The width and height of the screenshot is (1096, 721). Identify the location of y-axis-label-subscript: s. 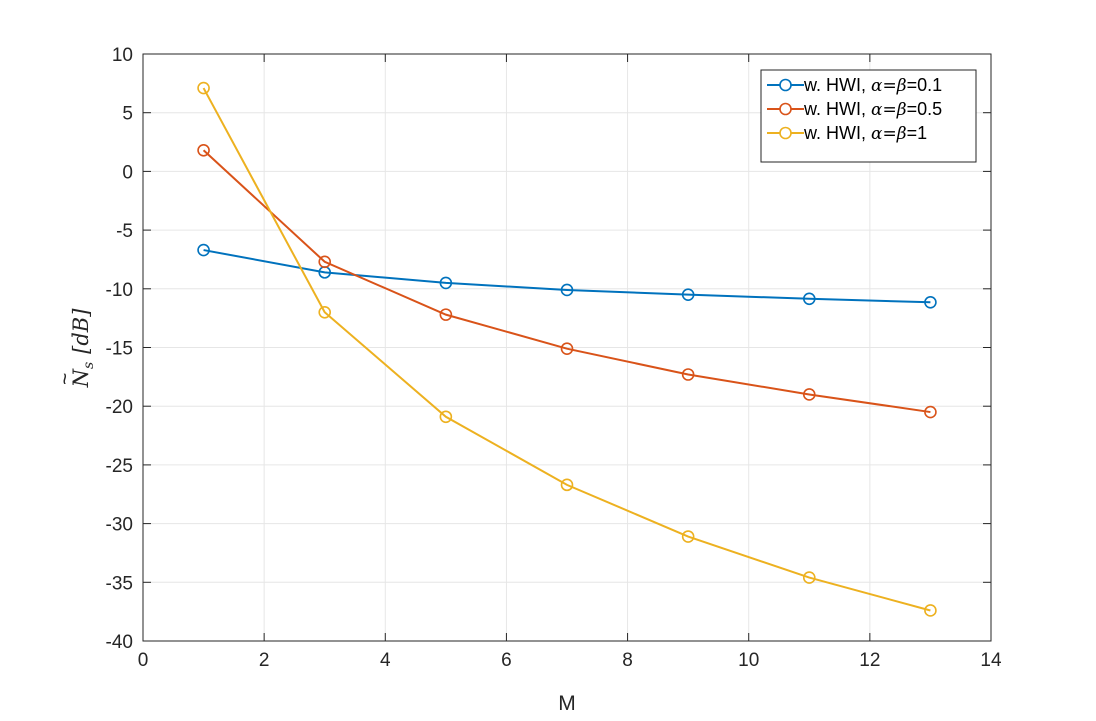
(89, 365).